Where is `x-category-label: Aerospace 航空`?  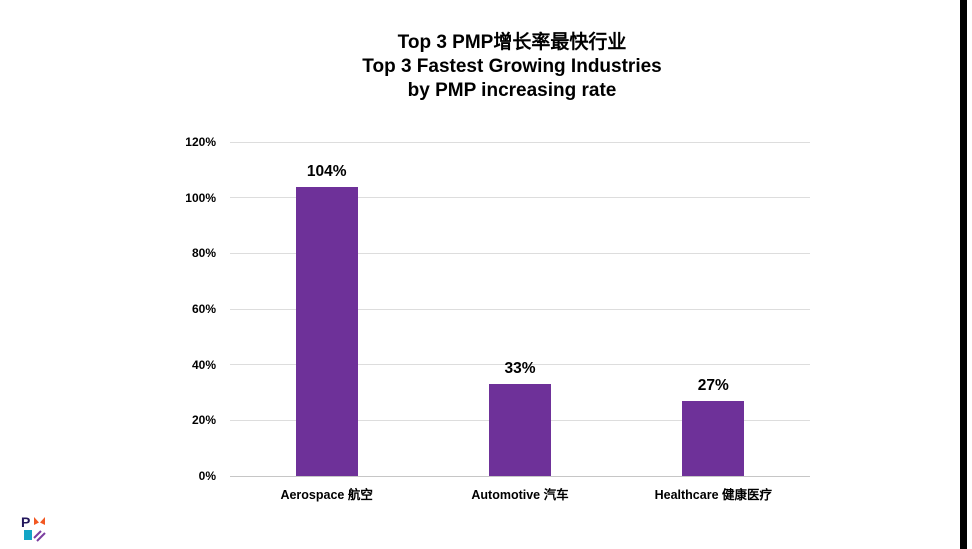 x-category-label: Aerospace 航空 is located at coordinates (326, 495).